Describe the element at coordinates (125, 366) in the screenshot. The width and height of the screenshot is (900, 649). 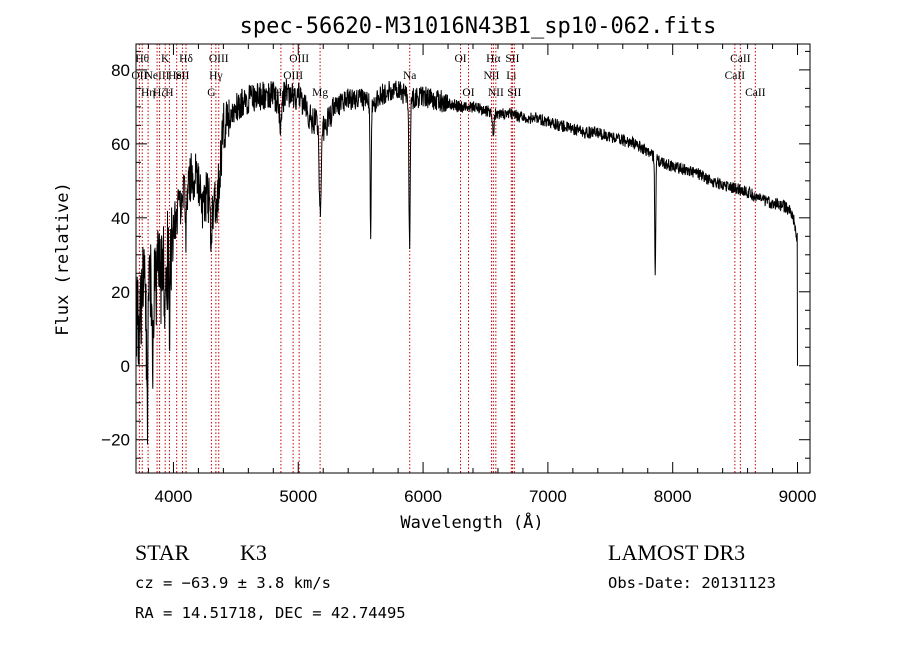
I see `y-tick-label: 0` at that location.